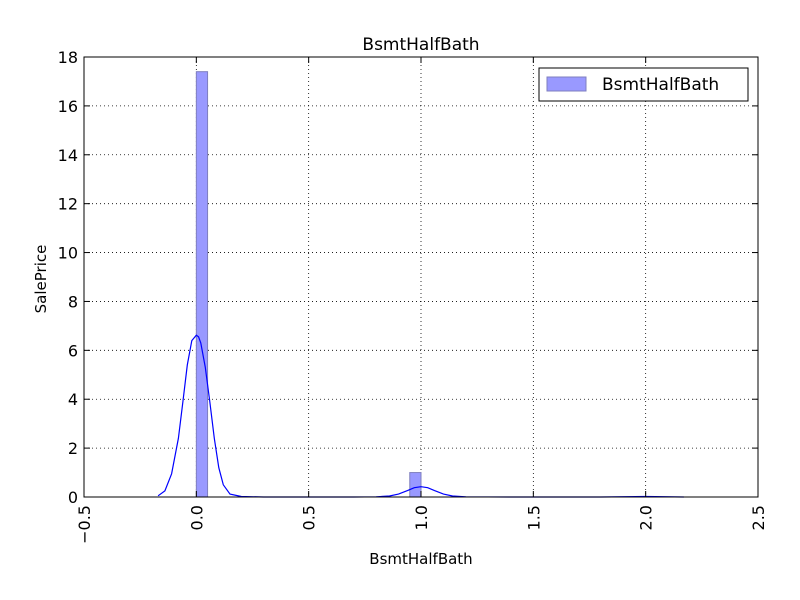 The width and height of the screenshot is (800, 600). Describe the element at coordinates (420, 45) in the screenshot. I see `chart-title: BsmtHalfBath` at that location.